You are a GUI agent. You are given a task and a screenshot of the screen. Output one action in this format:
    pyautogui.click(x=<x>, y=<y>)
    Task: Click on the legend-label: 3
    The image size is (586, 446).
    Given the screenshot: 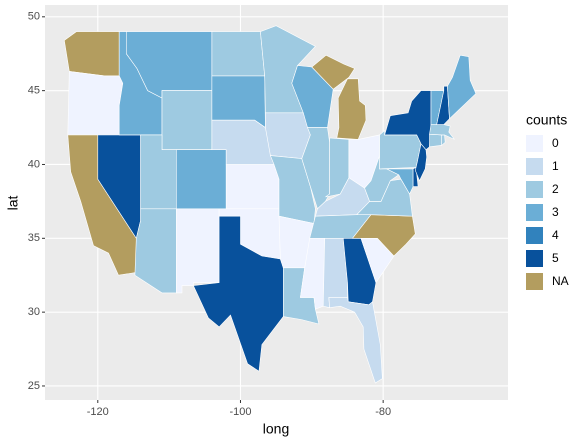 What is the action you would take?
    pyautogui.click(x=555, y=212)
    